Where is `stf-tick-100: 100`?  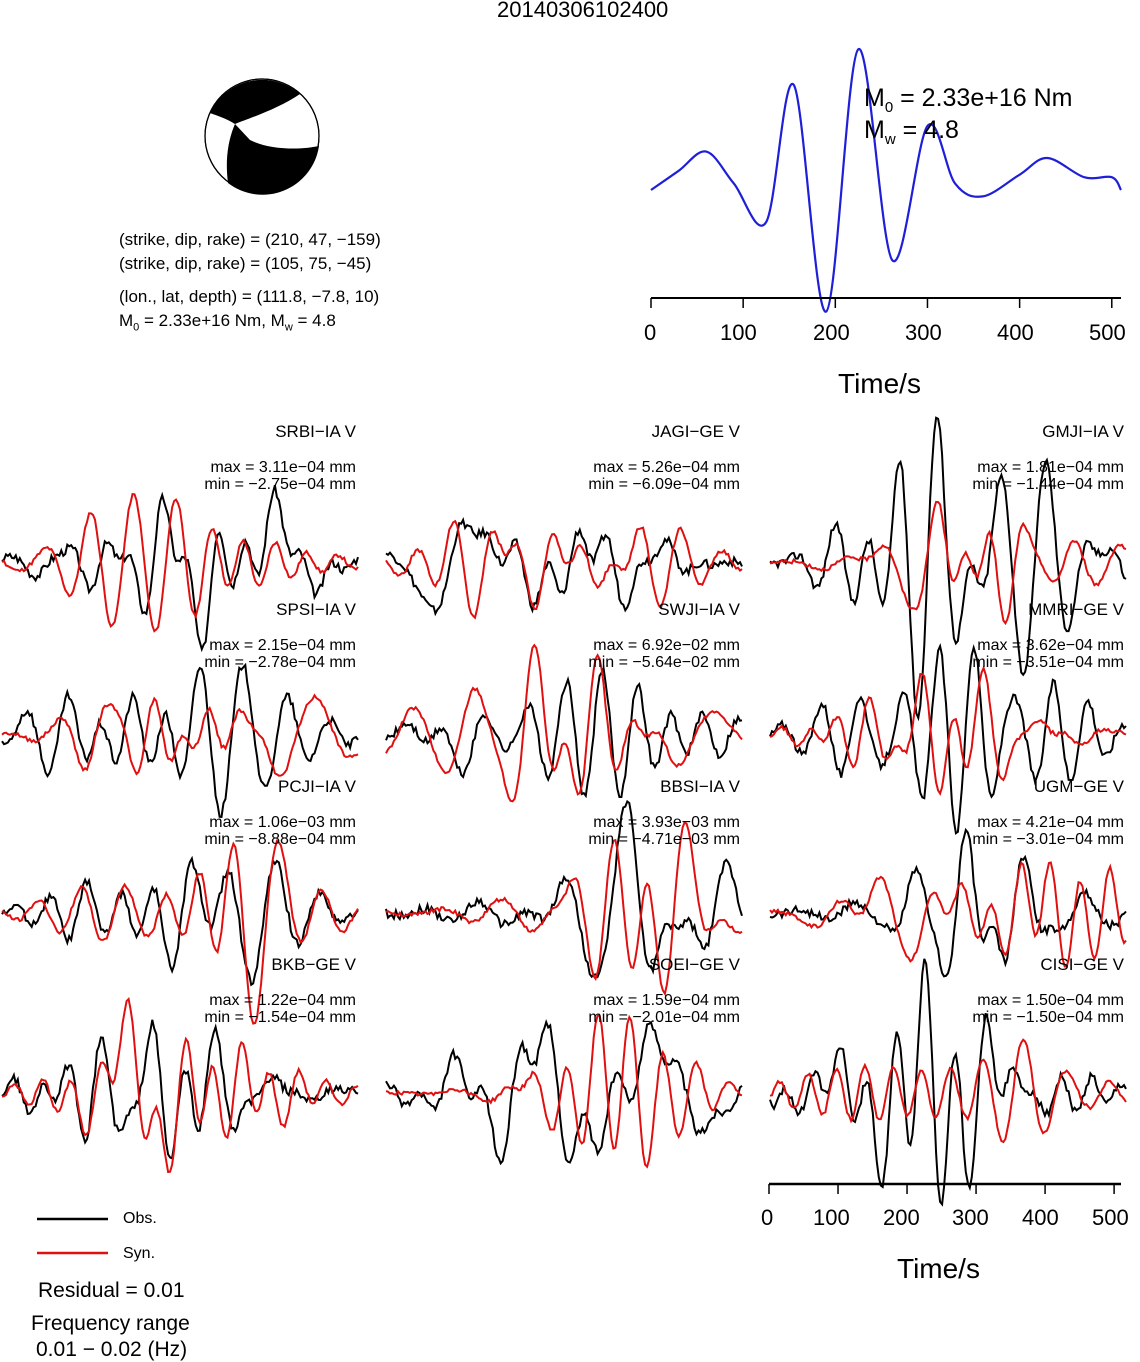
stf-tick-100: 100 is located at coordinates (738, 332).